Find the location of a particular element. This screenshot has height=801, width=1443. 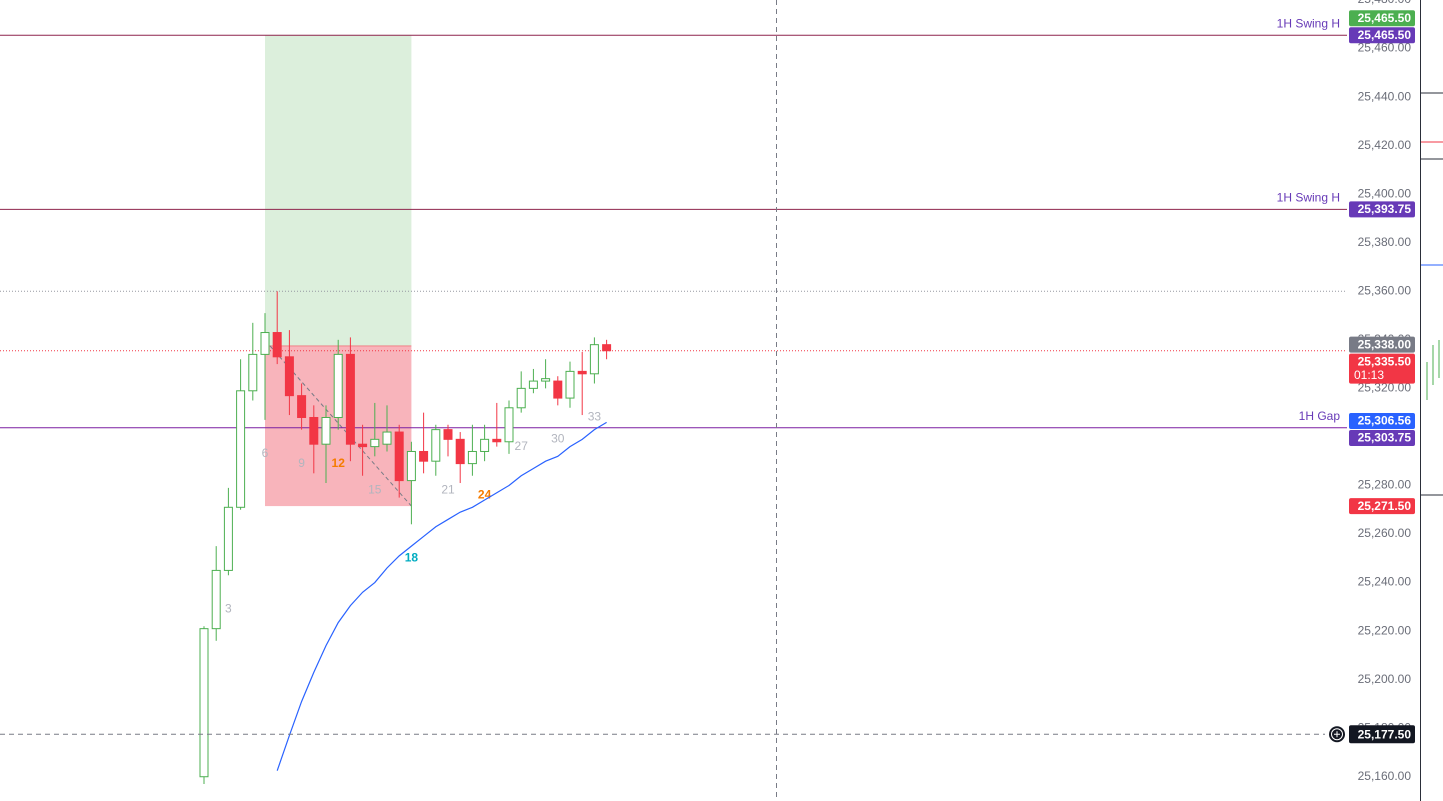

bar-count-label: 12 is located at coordinates (339, 463).